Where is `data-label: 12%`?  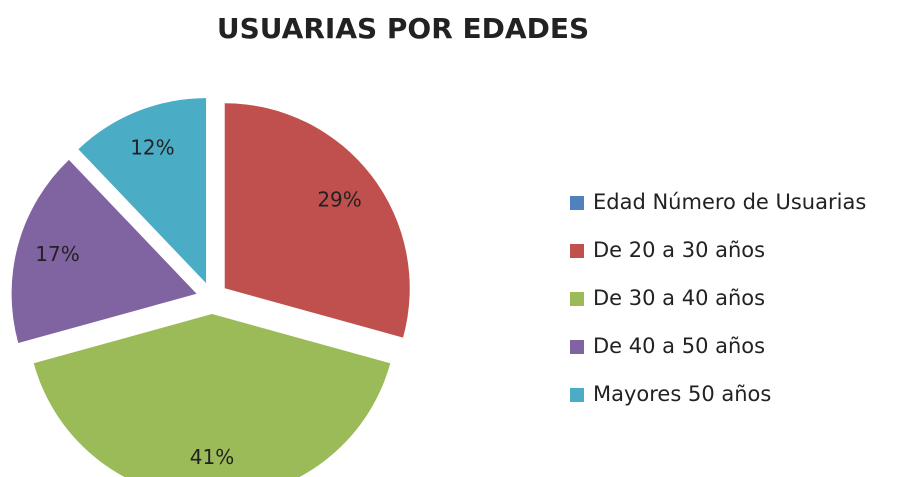 data-label: 12% is located at coordinates (152, 148).